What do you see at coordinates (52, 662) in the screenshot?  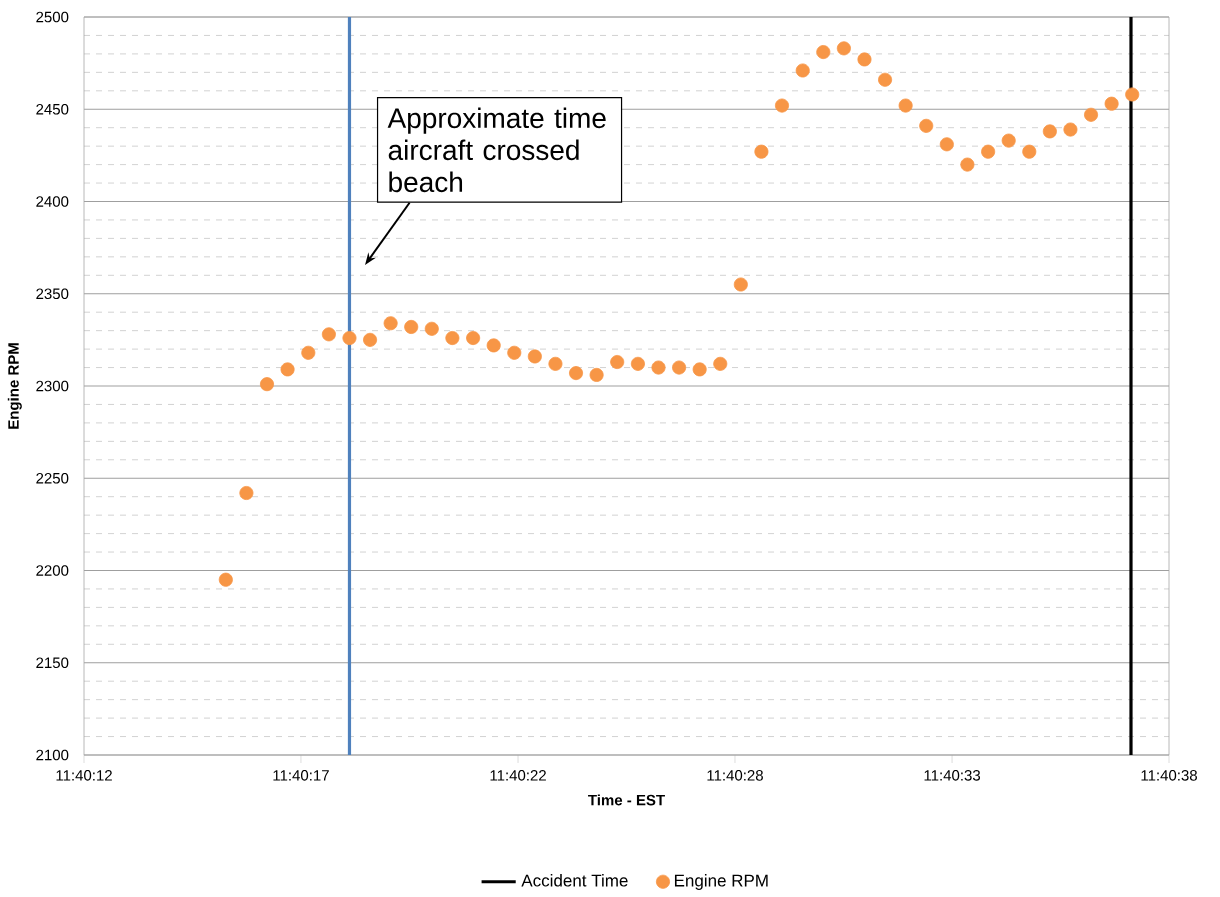 I see `y-tick-label: 2150` at bounding box center [52, 662].